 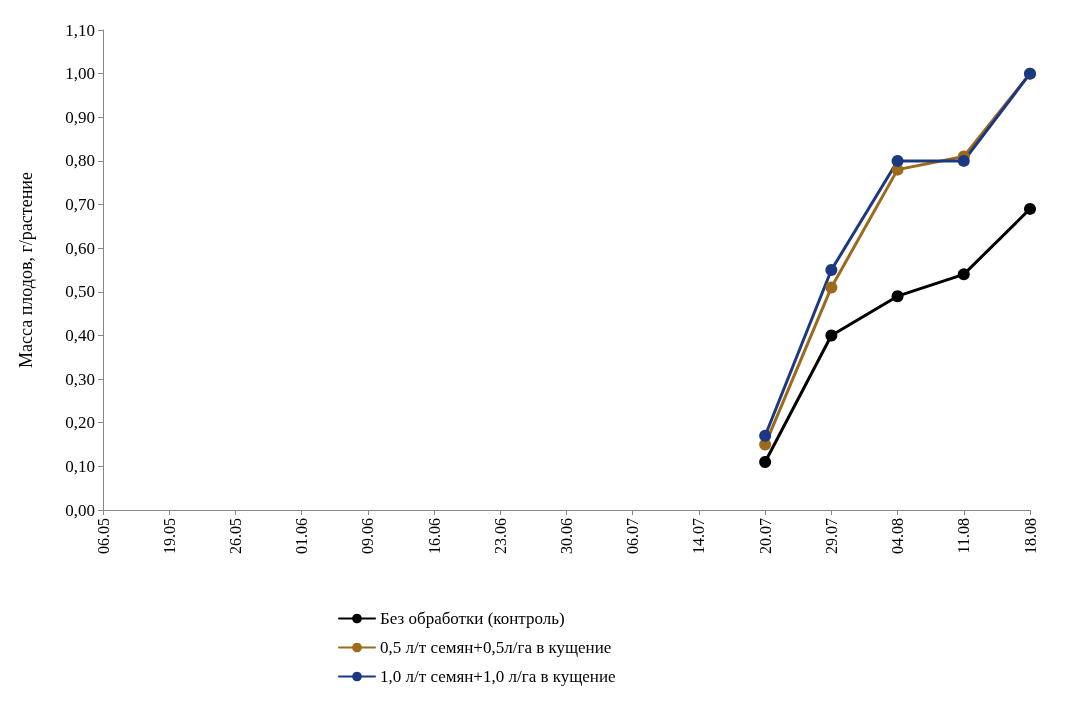 I want to click on x-tick-label: 18.08, so click(x=1030, y=536).